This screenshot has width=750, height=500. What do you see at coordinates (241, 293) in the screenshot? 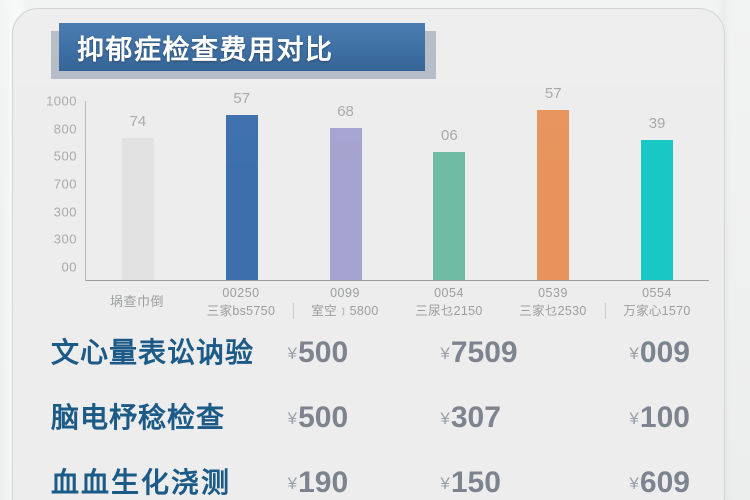
I see `x-axis-label: 00250` at bounding box center [241, 293].